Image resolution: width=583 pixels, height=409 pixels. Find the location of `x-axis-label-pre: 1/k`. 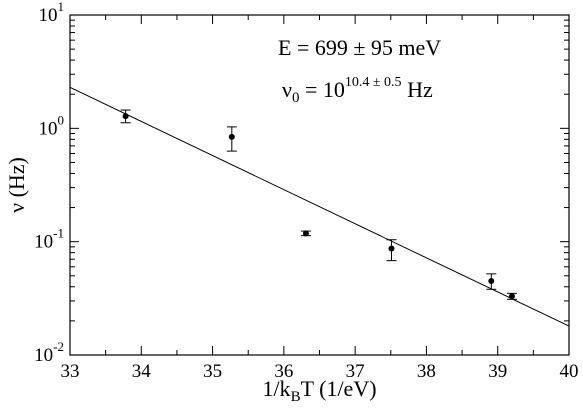

x-axis-label-pre: 1/k is located at coordinates (276, 388).